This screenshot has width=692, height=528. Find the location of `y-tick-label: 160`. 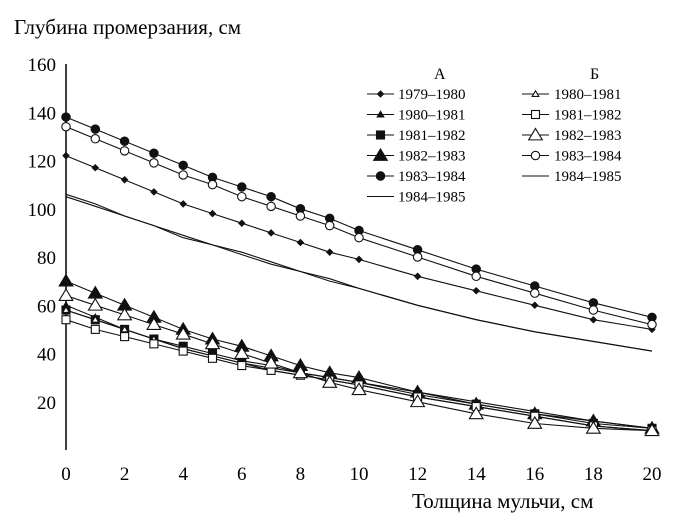

y-tick-label: 160 is located at coordinates (42, 65).